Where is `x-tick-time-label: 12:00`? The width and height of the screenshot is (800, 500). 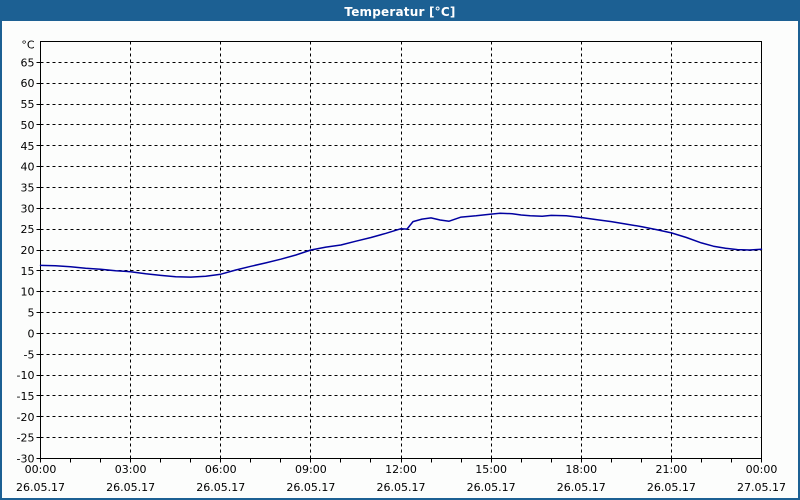
x-tick-time-label: 12:00 is located at coordinates (401, 469).